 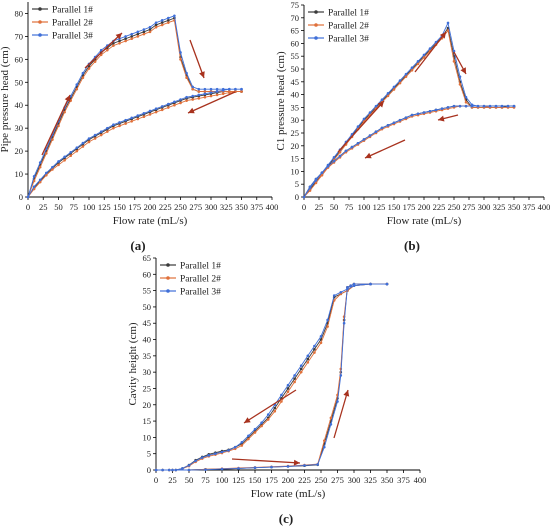 I want to click on legend-label: Parallel 2#, so click(x=200, y=280).